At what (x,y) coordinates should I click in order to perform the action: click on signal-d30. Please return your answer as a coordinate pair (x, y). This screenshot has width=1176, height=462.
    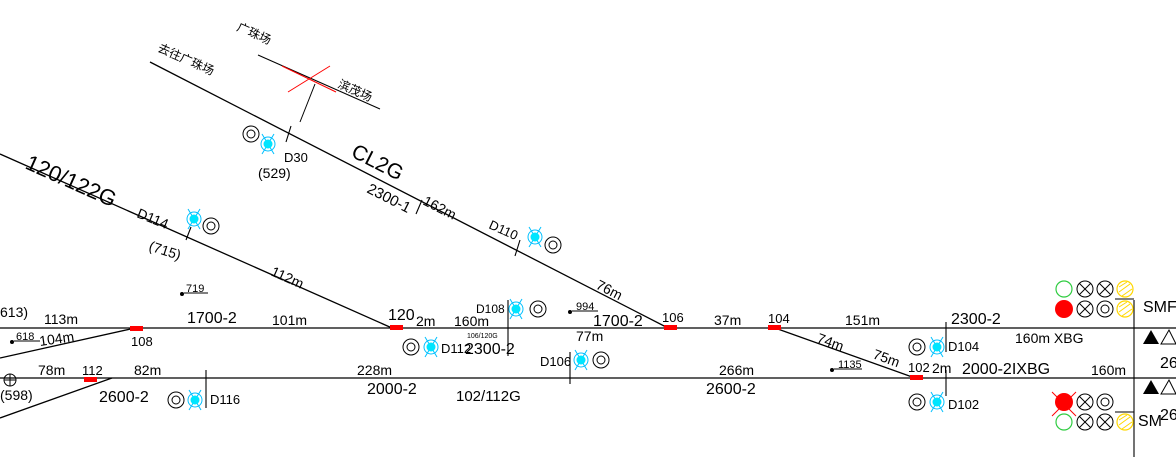
    Looking at the image, I should click on (259, 140).